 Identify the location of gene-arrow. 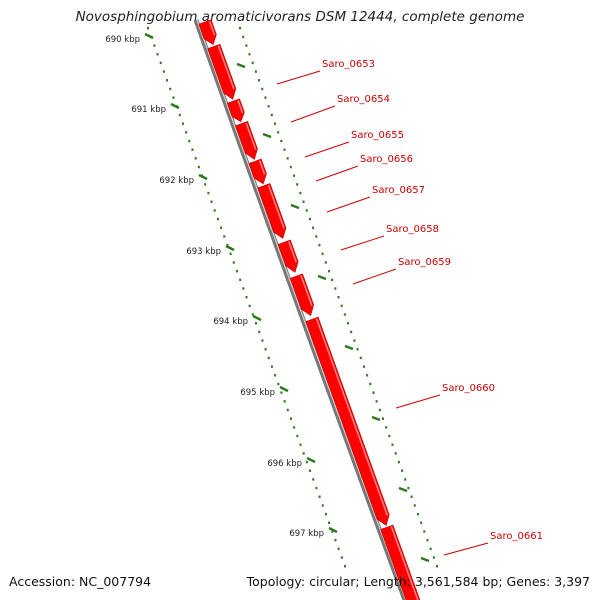
(400, 562).